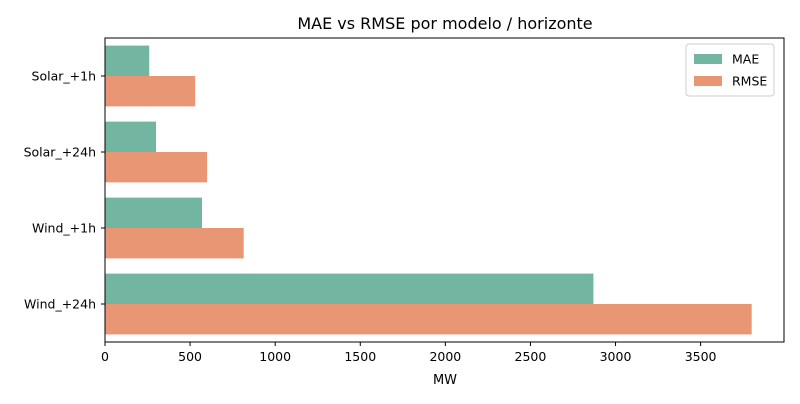  What do you see at coordinates (174, 243) in the screenshot?
I see `bar-rmse-wind-1h` at bounding box center [174, 243].